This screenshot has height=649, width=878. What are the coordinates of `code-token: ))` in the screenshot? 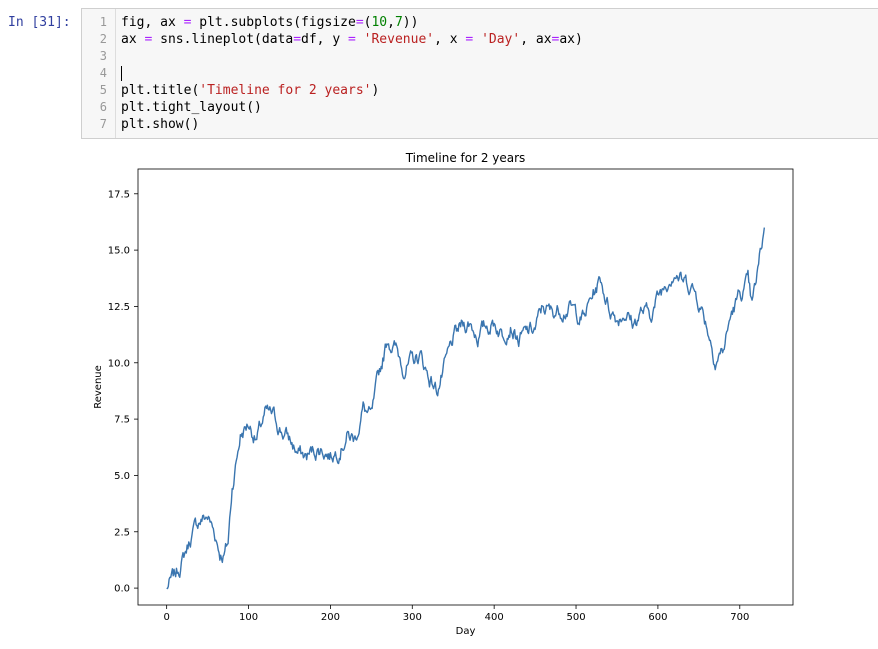 It's located at (410, 22).